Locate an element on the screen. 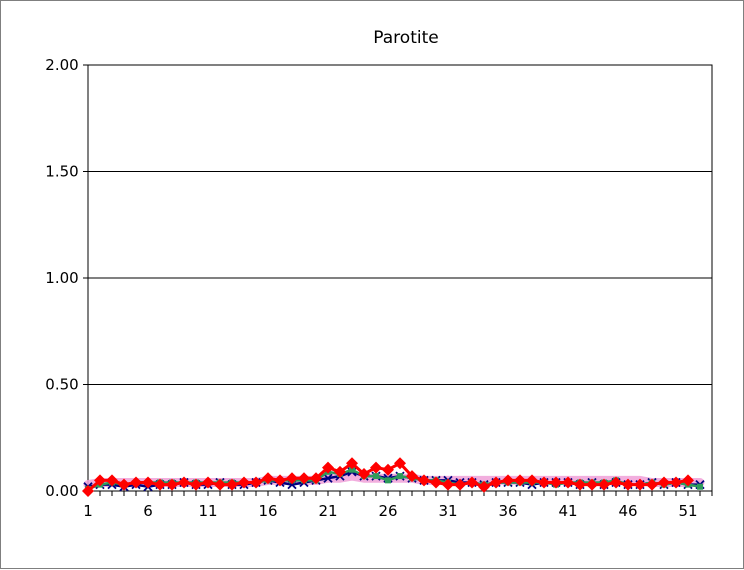 The image size is (744, 570). x-tick-label: 36 is located at coordinates (507, 511).